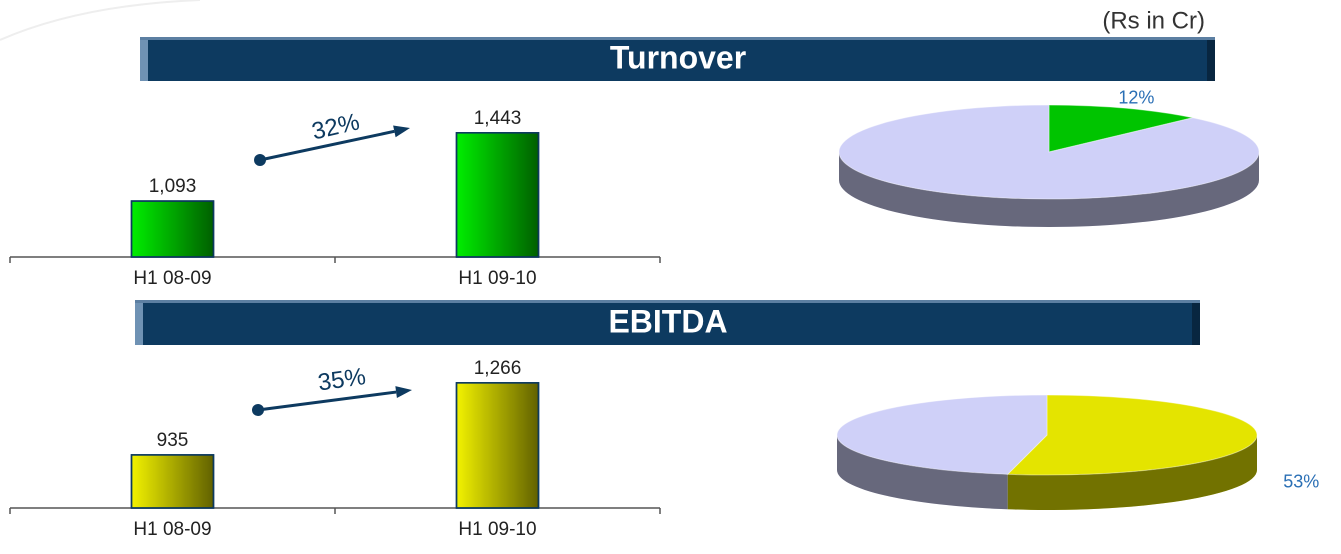 Image resolution: width=1341 pixels, height=554 pixels. Describe the element at coordinates (173, 440) in the screenshot. I see `value-label: 935` at that location.